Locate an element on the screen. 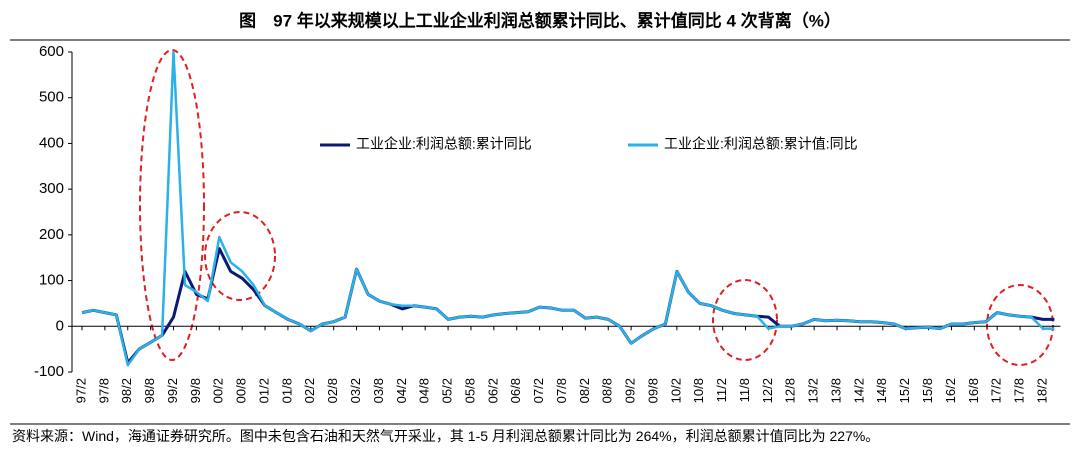 This screenshot has width=1080, height=474. x-tick-label: 00/8 is located at coordinates (241, 390).